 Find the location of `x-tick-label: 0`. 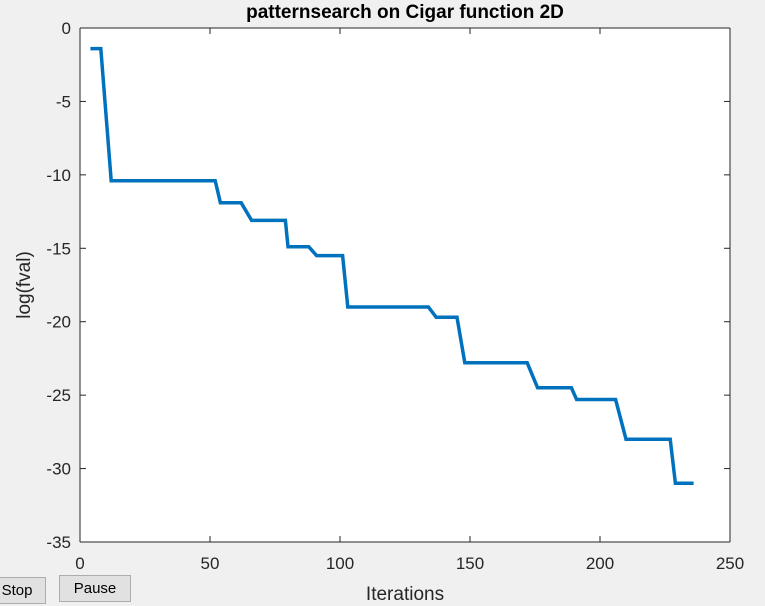

x-tick-label: 0 is located at coordinates (79, 563).